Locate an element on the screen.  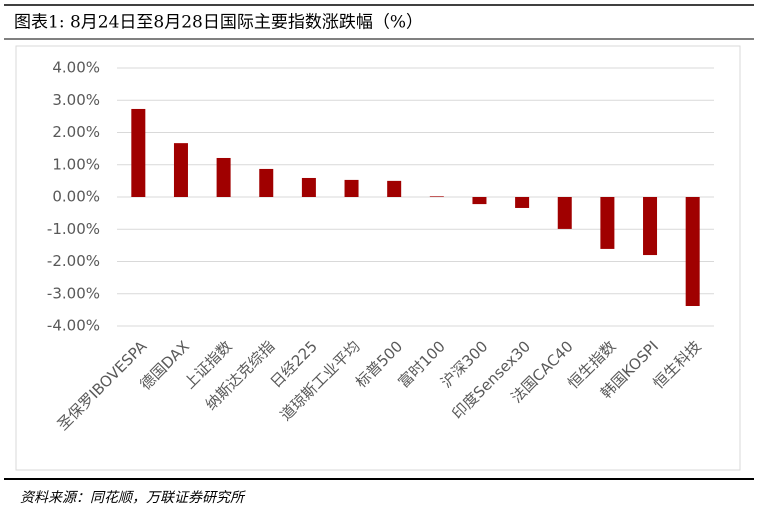
x-tick-label: 恒生科技 is located at coordinates (677, 364).